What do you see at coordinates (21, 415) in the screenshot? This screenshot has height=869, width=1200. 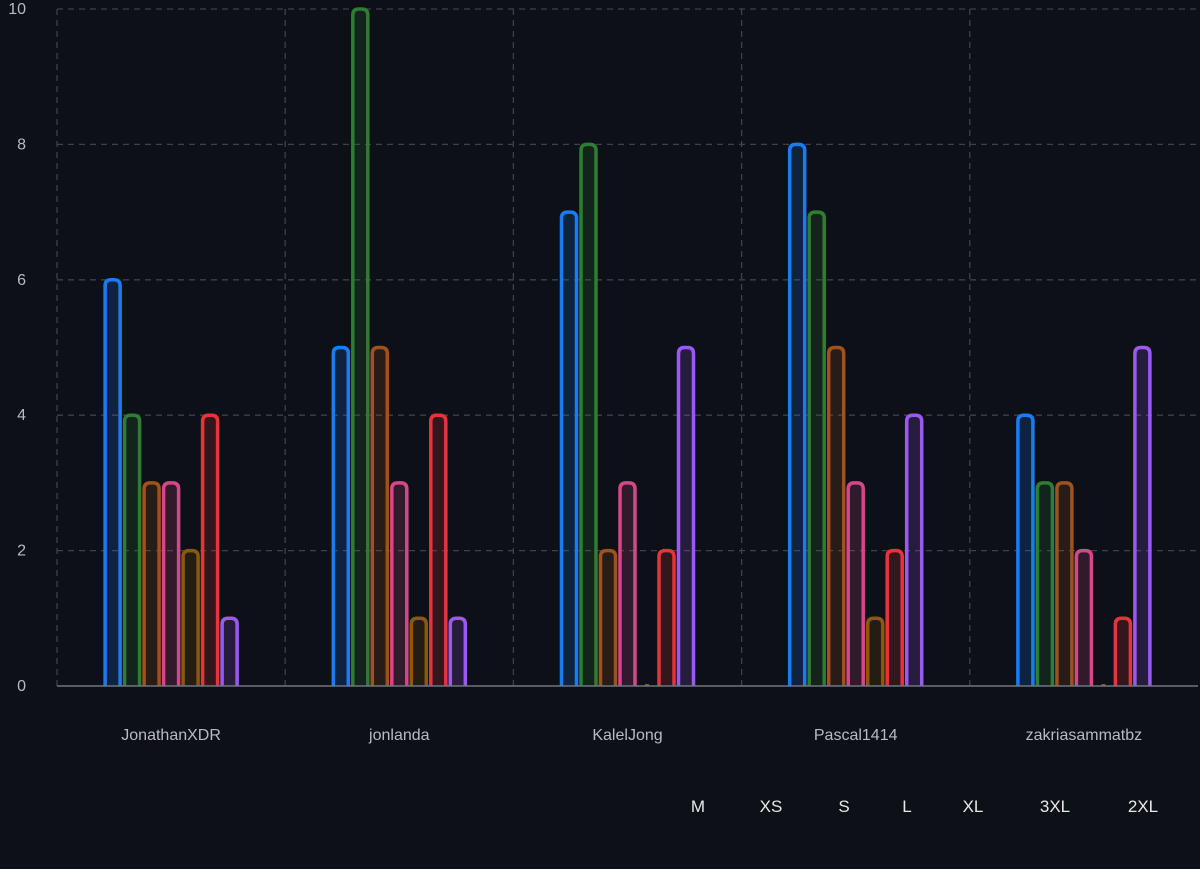 I see `y-tick-label-4: 4` at bounding box center [21, 415].